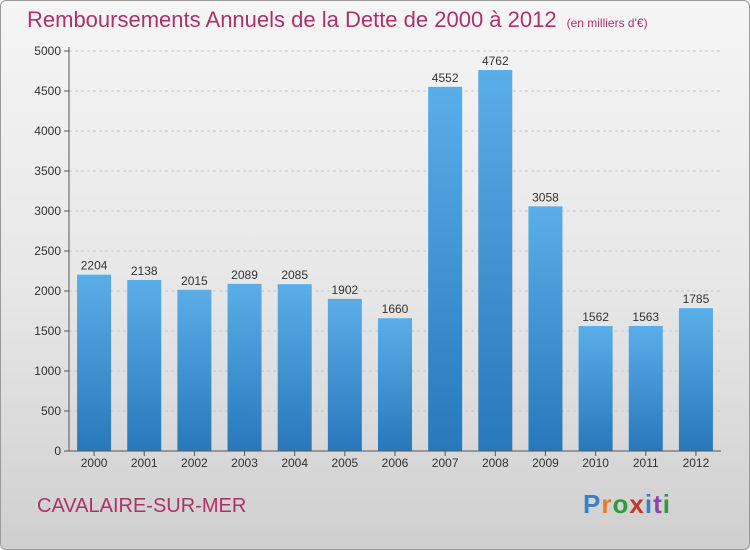 This screenshot has height=550, width=750. What do you see at coordinates (144, 271) in the screenshot?
I see `data-label: 2138` at bounding box center [144, 271].